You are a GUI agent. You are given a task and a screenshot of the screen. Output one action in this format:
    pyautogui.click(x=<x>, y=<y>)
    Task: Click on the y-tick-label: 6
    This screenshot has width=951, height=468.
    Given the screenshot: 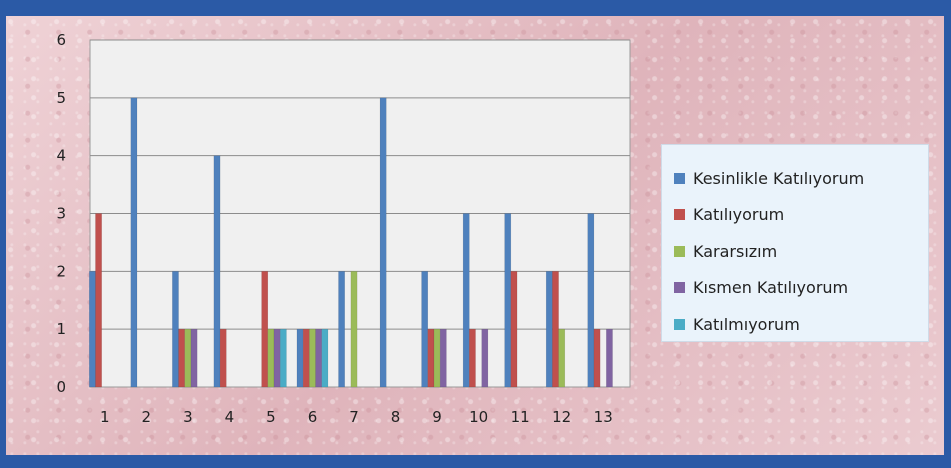 What is the action you would take?
    pyautogui.click(x=61, y=40)
    